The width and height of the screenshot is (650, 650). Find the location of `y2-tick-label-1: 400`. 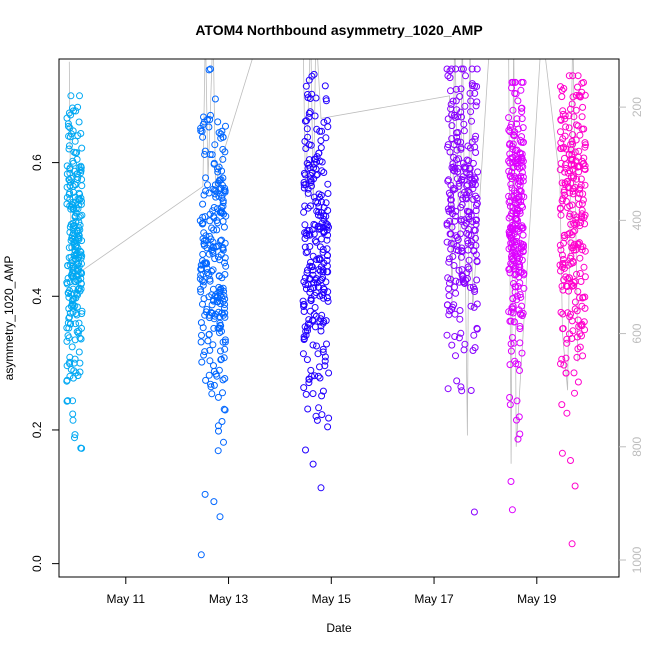

y2-tick-label-1: 400 is located at coordinates (637, 220).